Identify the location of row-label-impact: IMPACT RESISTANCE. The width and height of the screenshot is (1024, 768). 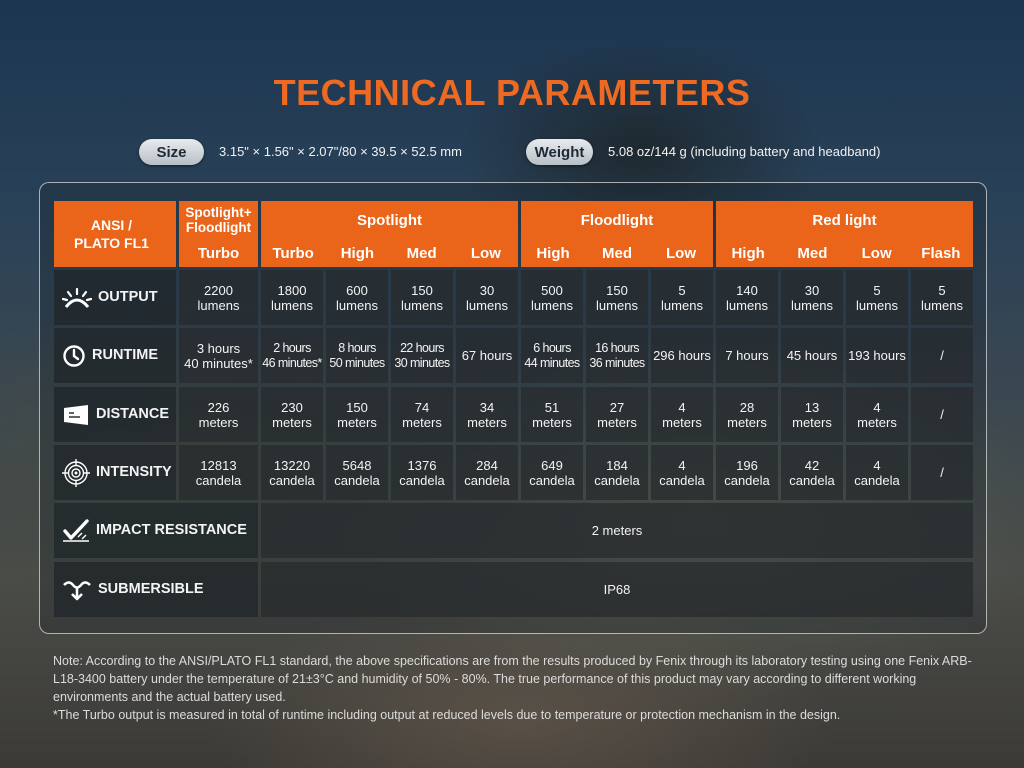
(156, 530).